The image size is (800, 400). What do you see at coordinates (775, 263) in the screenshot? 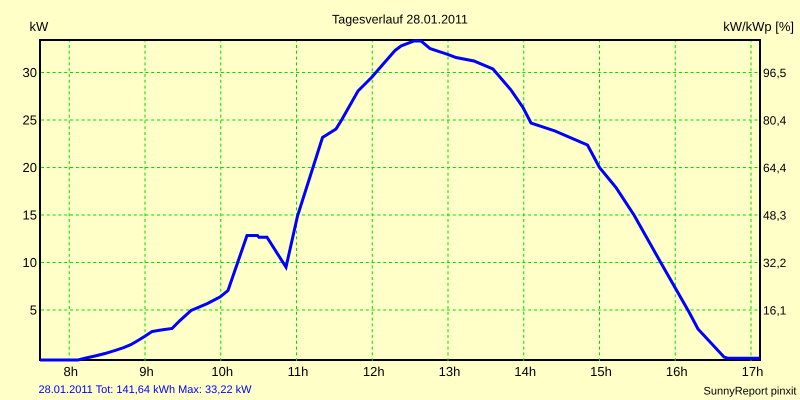
I see `svg-text: 32,2` at bounding box center [775, 263].